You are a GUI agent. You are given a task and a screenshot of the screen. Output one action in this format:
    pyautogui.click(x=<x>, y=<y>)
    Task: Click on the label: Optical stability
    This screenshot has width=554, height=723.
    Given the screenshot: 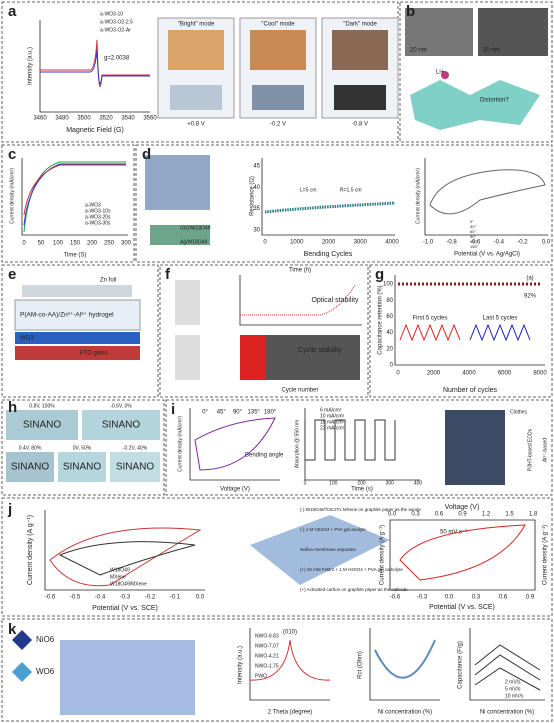 What is the action you would take?
    pyautogui.click(x=335, y=300)
    